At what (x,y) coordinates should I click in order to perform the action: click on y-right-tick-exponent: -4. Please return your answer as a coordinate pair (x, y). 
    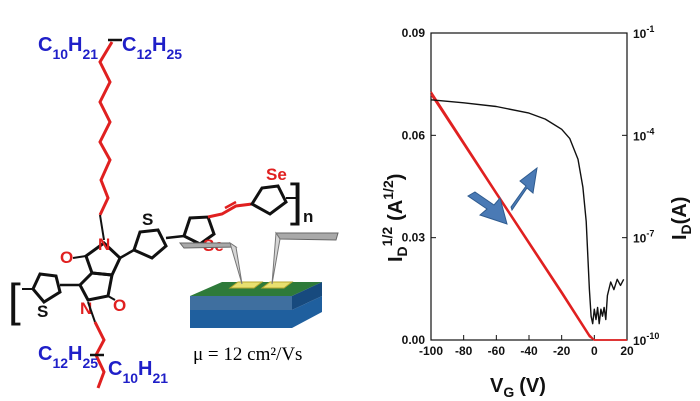
    Looking at the image, I should click on (650, 131).